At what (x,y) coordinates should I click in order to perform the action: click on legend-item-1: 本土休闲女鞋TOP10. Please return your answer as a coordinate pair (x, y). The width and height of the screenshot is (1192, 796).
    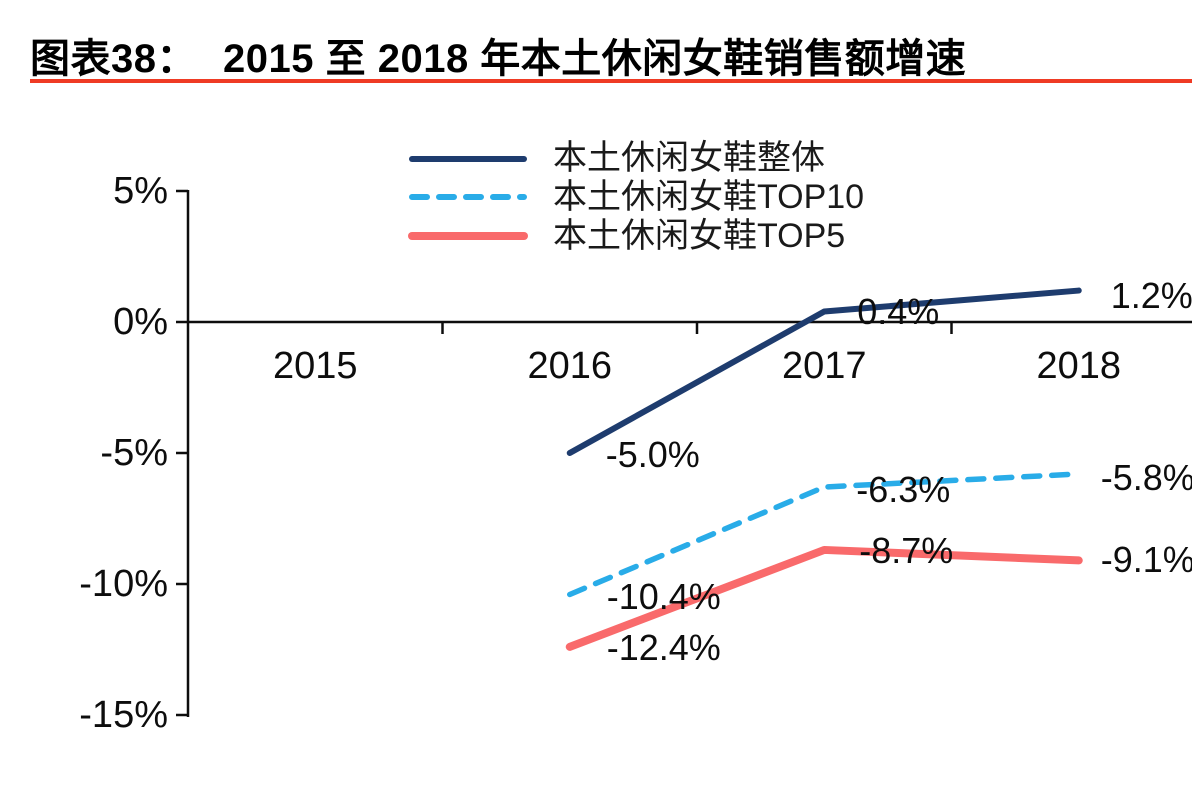
    Looking at the image, I should click on (636, 197).